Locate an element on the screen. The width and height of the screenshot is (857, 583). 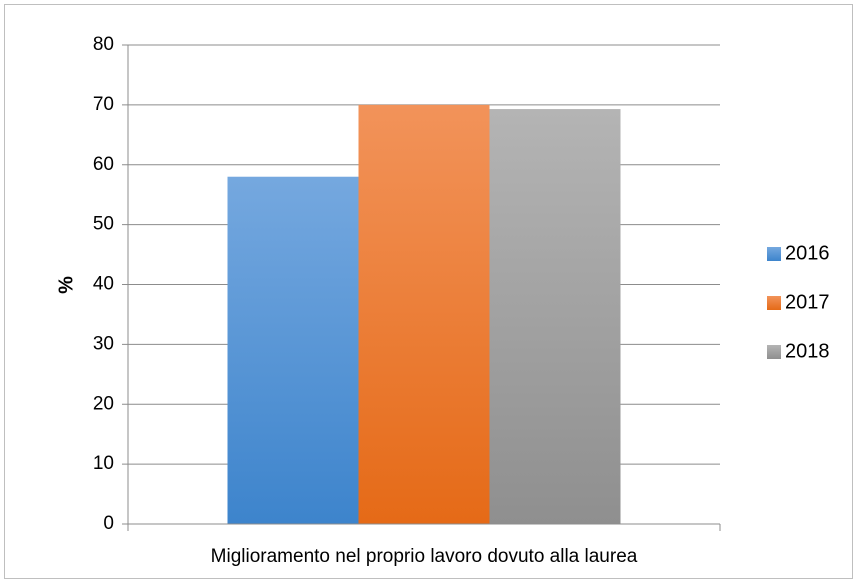
y-tick-label-80: 80 is located at coordinates (103, 44).